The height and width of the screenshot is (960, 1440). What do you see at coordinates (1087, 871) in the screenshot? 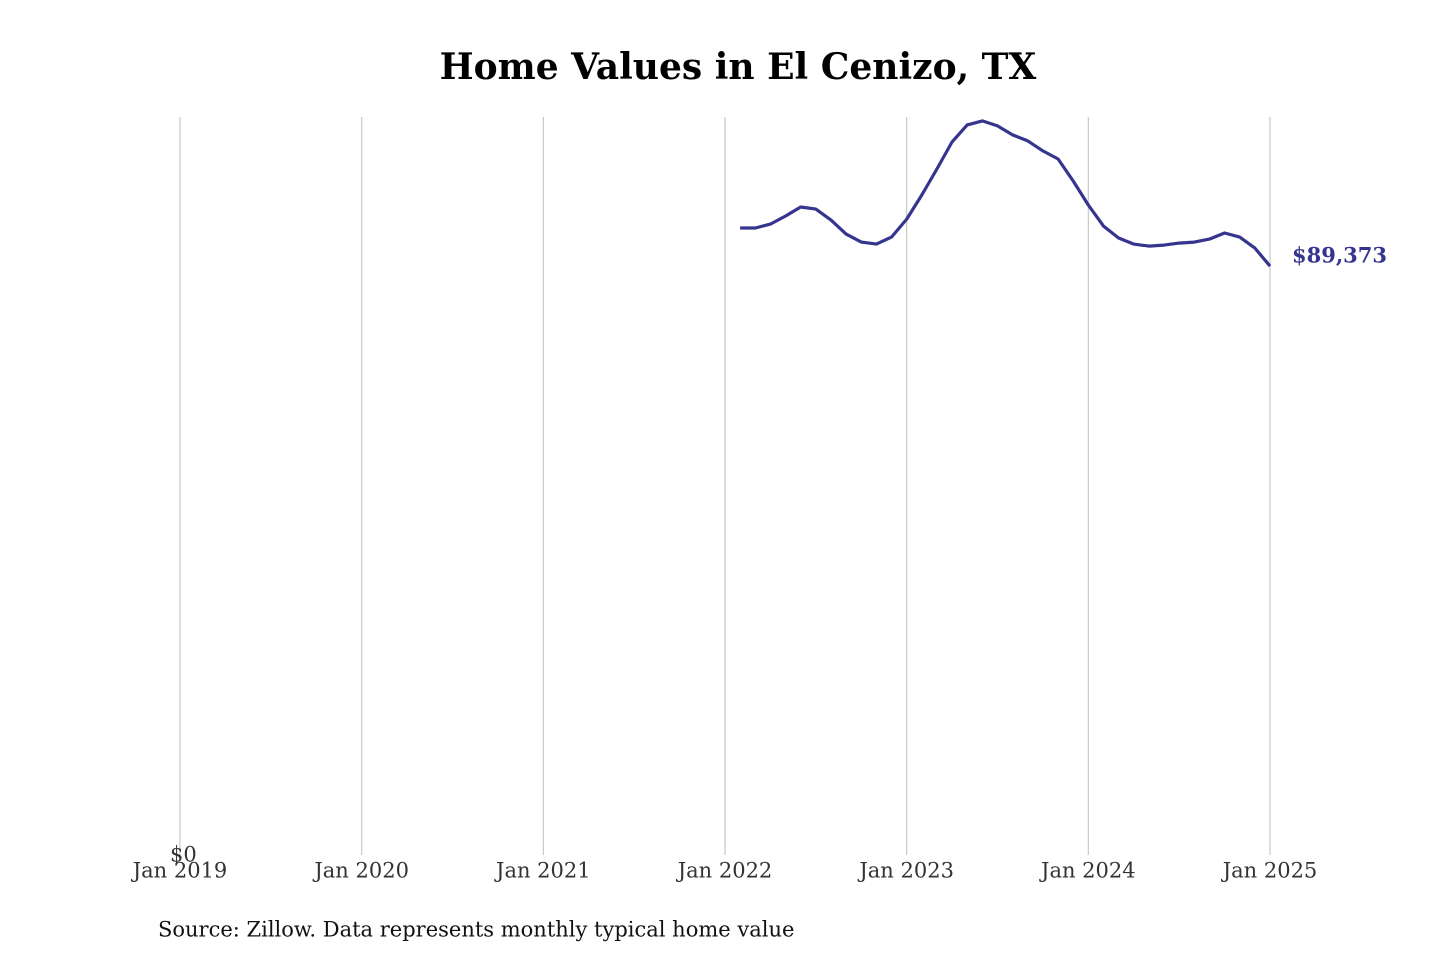
I see `x-tick-label: Jan 2024` at bounding box center [1087, 871].